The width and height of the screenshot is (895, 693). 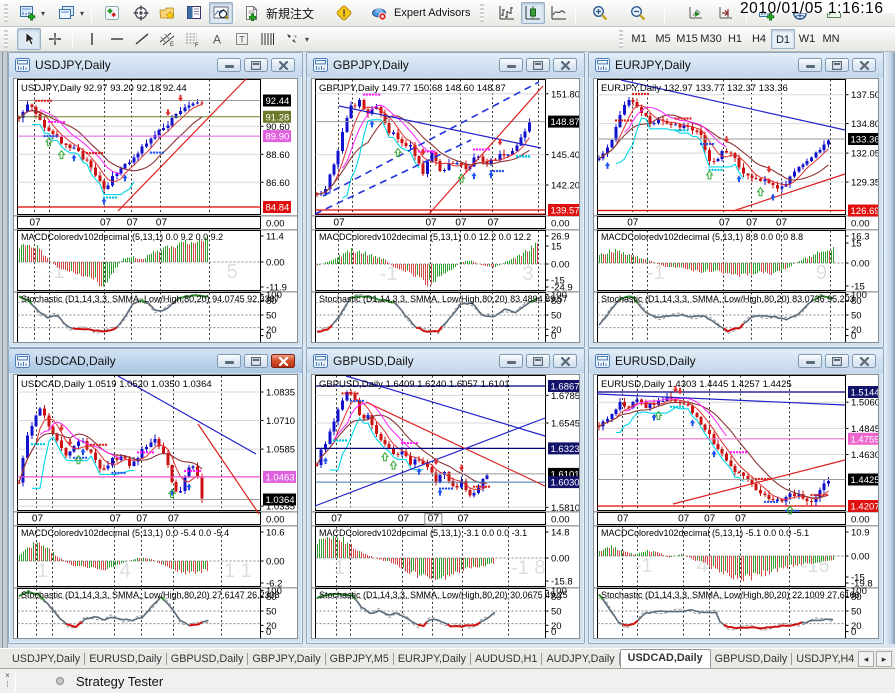 What do you see at coordinates (242, 40) in the screenshot?
I see `svg-text: T` at bounding box center [242, 40].